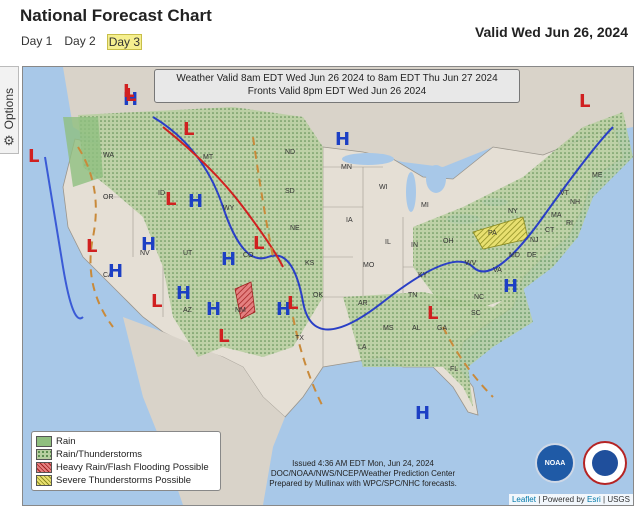  I want to click on state-label: KS, so click(310, 263).